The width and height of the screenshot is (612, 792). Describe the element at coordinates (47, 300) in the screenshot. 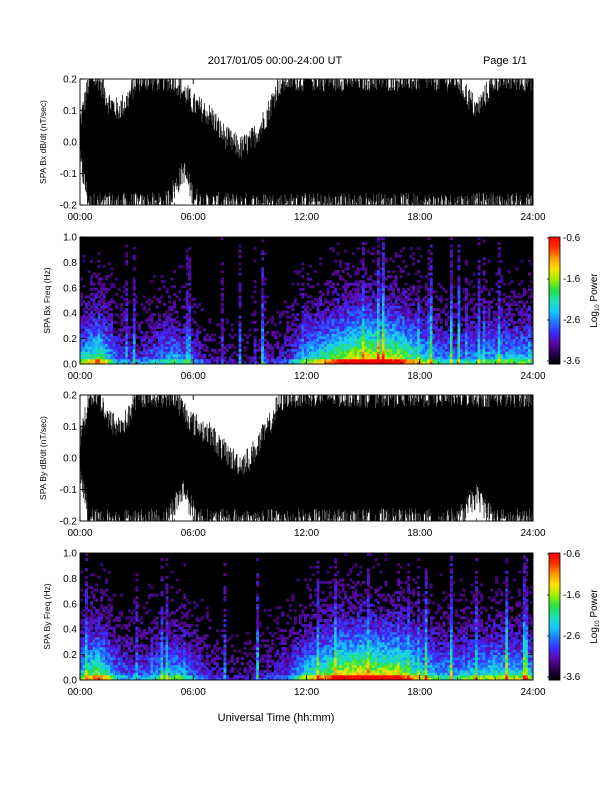

I see `y-axis-label: SPA Bx Freq (Hz)` at that location.